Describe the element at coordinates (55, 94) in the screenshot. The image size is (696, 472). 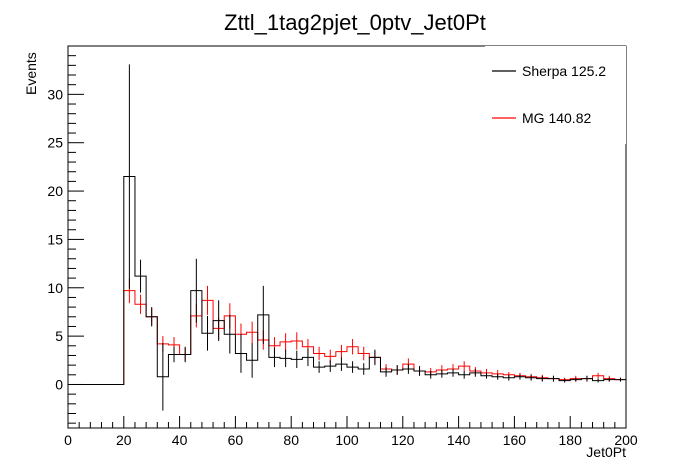
I see `y-tick-label: 30` at that location.